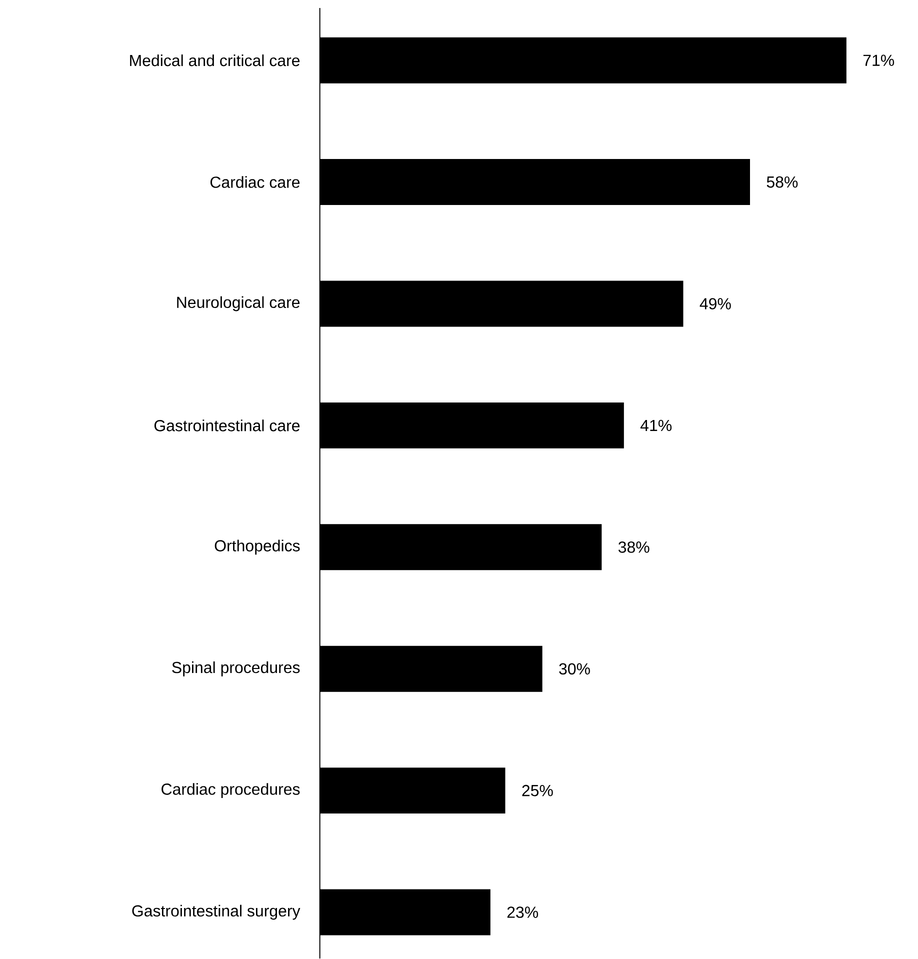 This screenshot has width=918, height=959. I want to click on y-tick-label: Cardiac procedures, so click(231, 790).